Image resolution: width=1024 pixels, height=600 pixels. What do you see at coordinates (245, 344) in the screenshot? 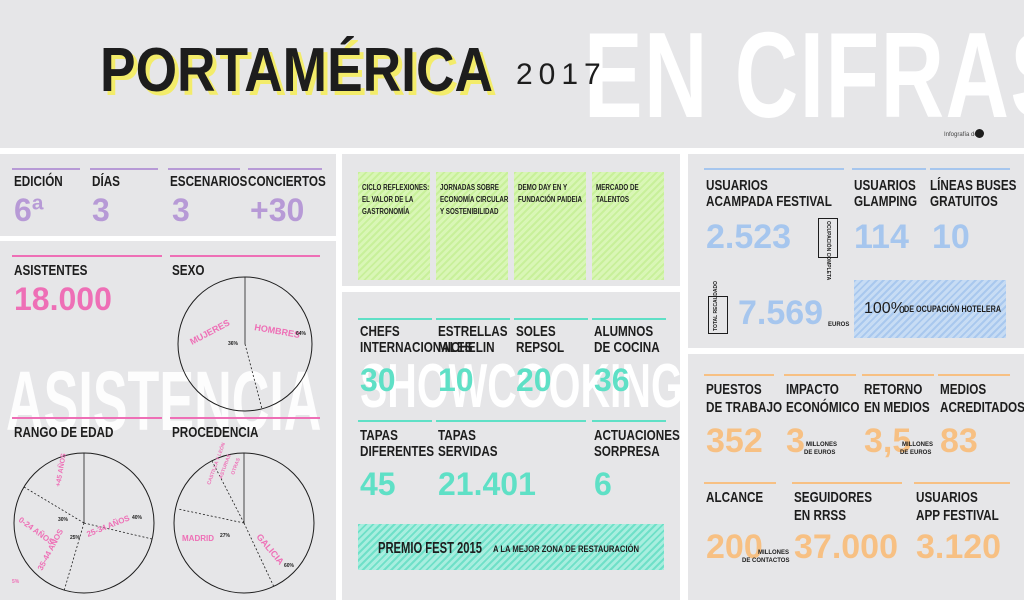
I see `sexo-pie-chart: MUJERES 36% HOMBRES 64%` at bounding box center [245, 344].